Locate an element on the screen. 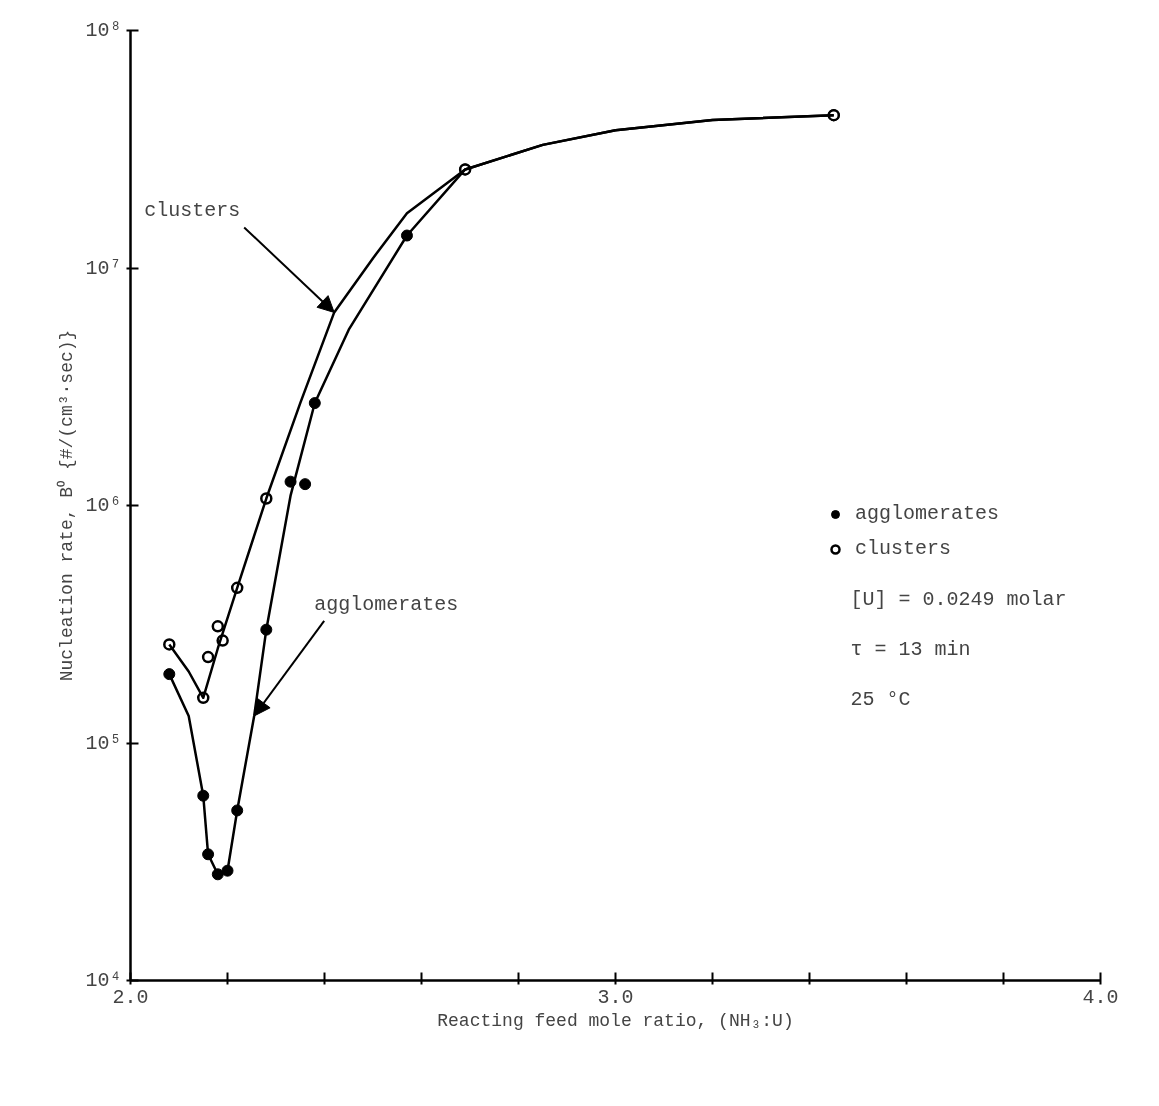  y-axis-title: Nucleation rate, B⁰ {#/(cm³·sec)} is located at coordinates (67, 505).